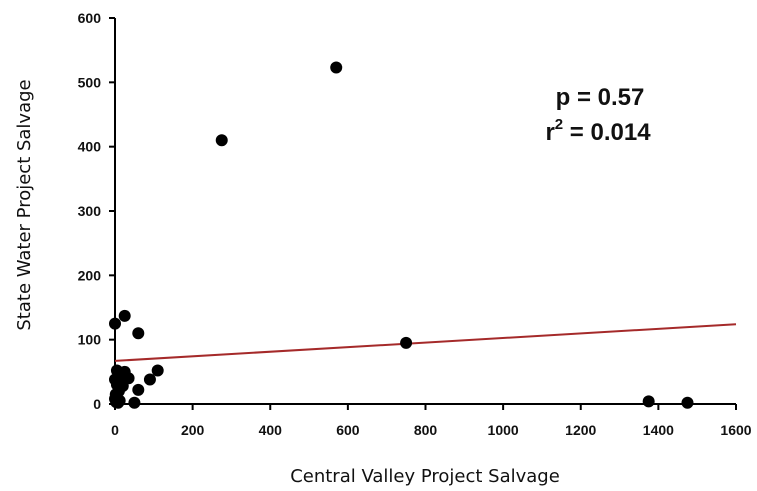 This screenshot has width=757, height=491. I want to click on y-ticks: 0 100 200 300 400 500 600, so click(96, 211).